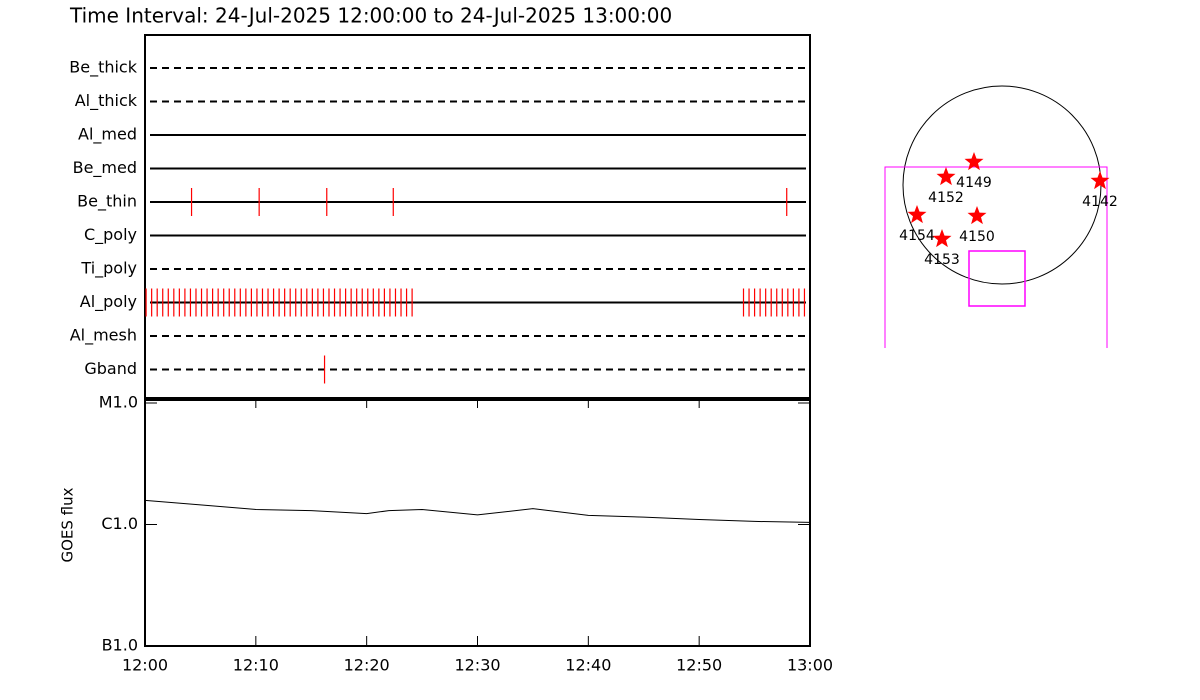 The image size is (1200, 700). What do you see at coordinates (110, 235) in the screenshot?
I see `row-label: C_poly` at bounding box center [110, 235].